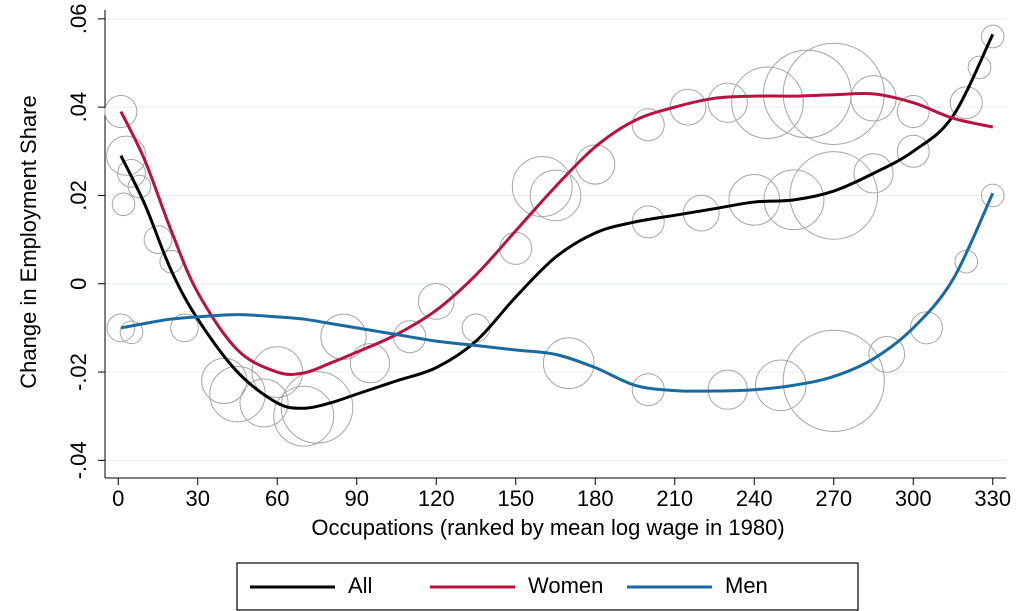  I want to click on x-tick-label: 60, so click(277, 498).